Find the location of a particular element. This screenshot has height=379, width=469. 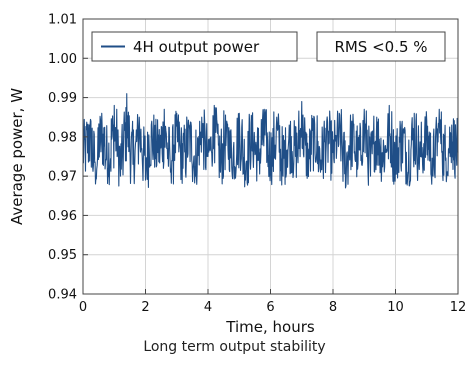

x-tick-label: 4 is located at coordinates (208, 307).